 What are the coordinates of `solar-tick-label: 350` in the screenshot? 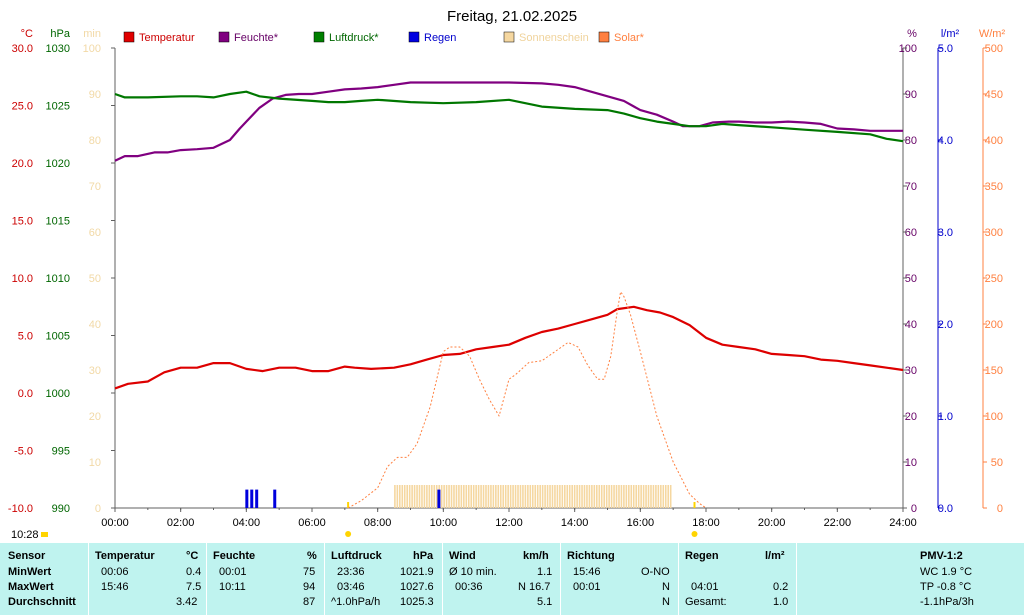 It's located at (994, 187).